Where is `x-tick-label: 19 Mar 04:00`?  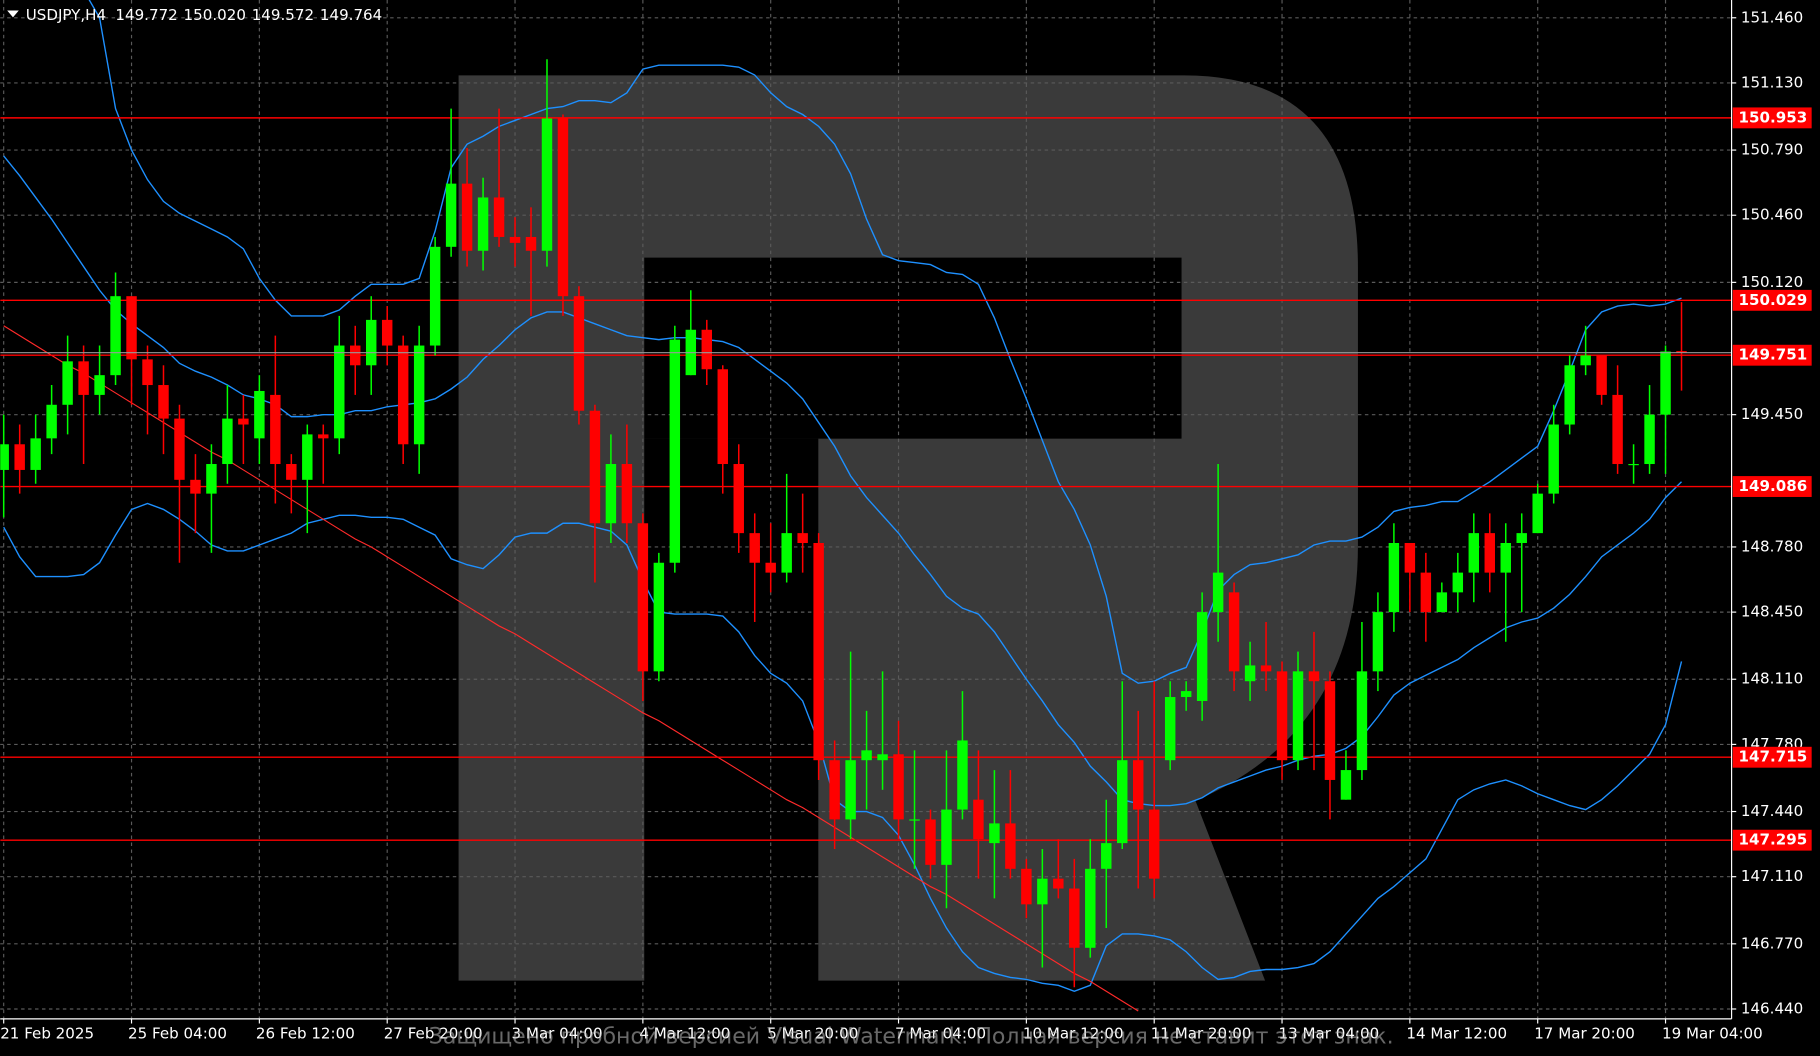 x-tick-label: 19 Mar 04:00 is located at coordinates (1712, 1033).